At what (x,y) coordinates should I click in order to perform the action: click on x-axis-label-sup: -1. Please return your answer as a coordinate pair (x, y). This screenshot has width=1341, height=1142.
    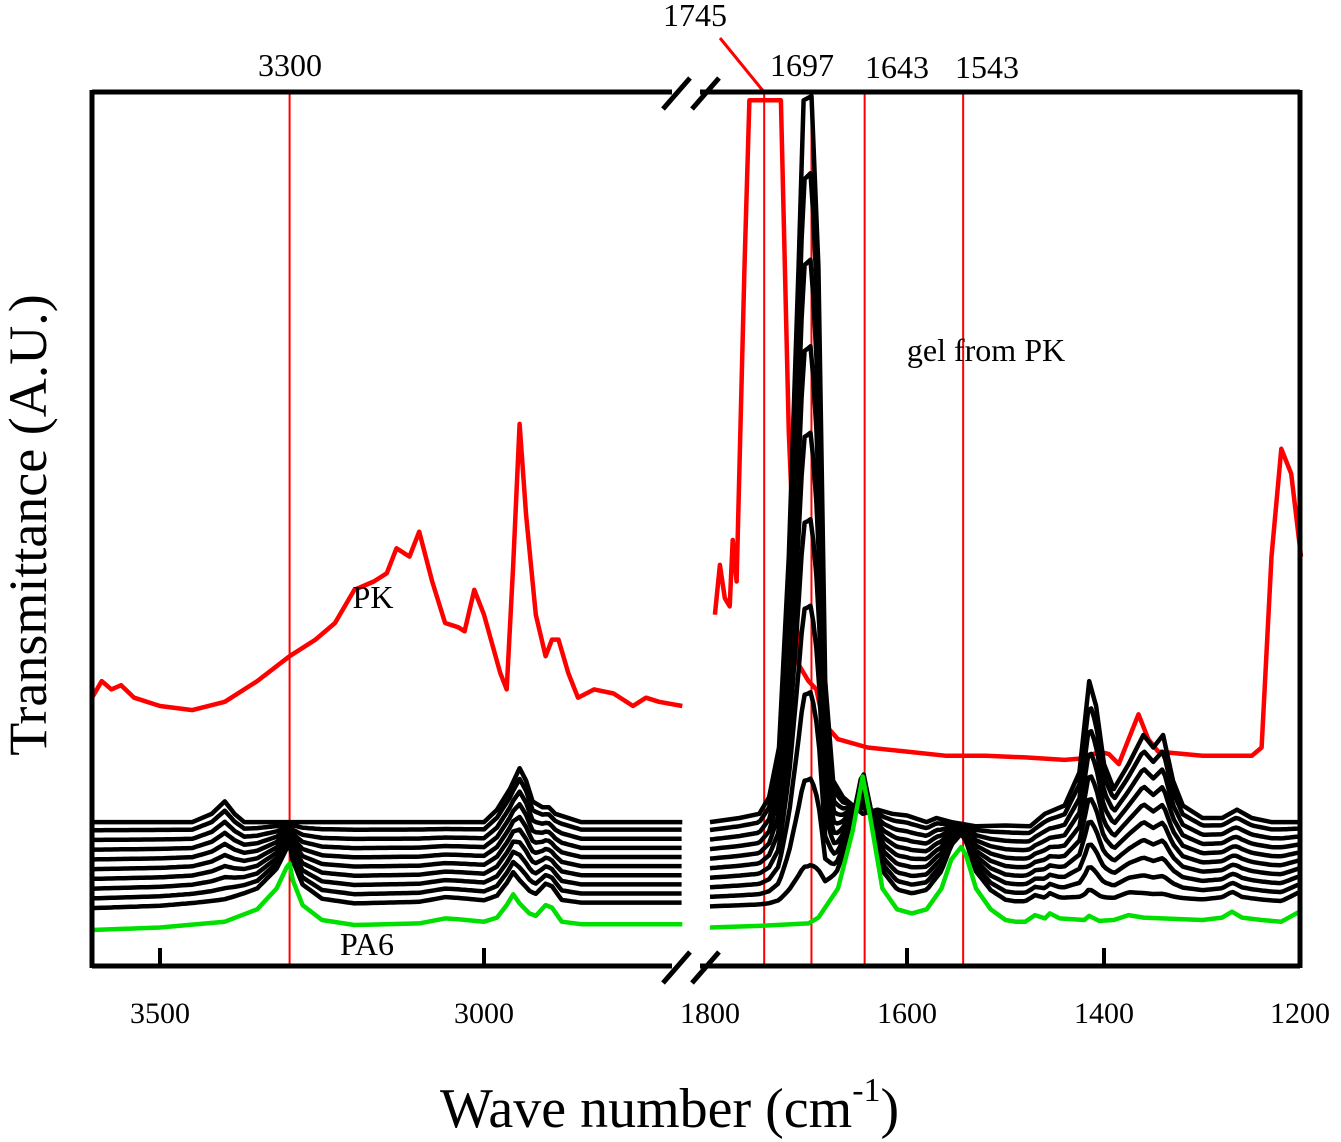
    Looking at the image, I should click on (866, 1090).